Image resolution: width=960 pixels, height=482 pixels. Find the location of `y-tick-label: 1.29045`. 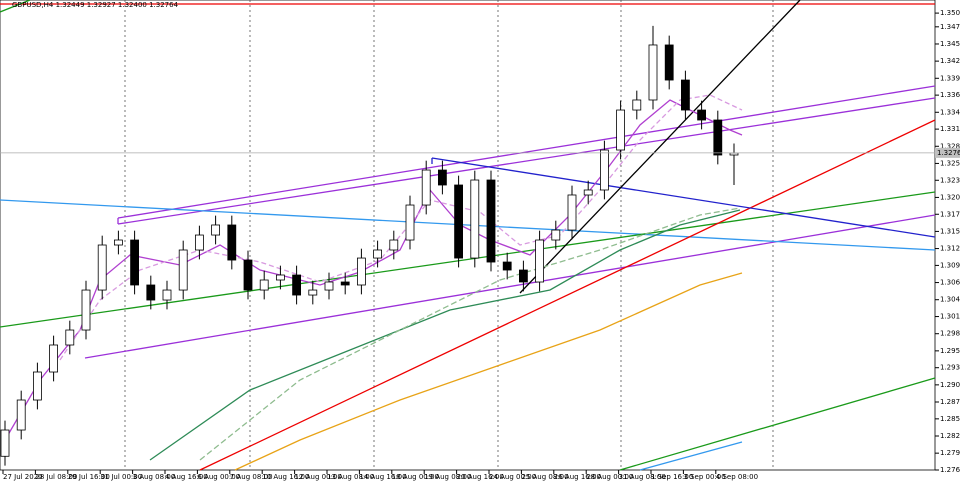

y-tick-label: 1.29045 is located at coordinates (950, 385).